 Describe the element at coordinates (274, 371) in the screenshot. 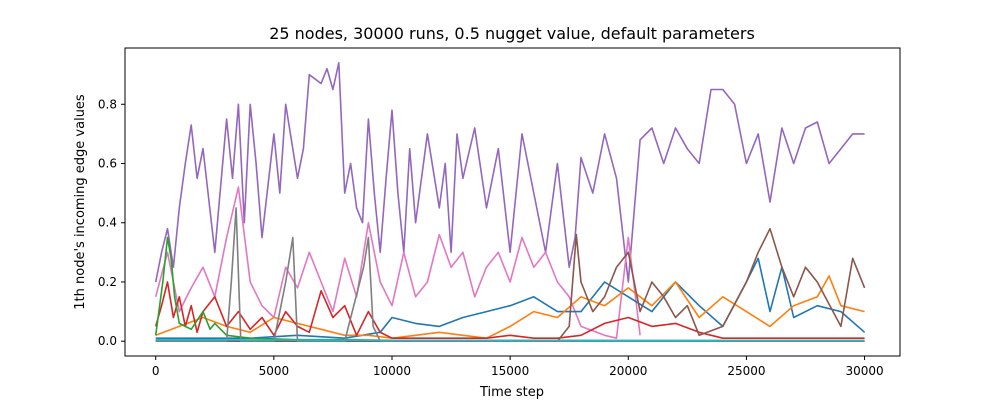

I see `x-tick-label: 5000` at that location.